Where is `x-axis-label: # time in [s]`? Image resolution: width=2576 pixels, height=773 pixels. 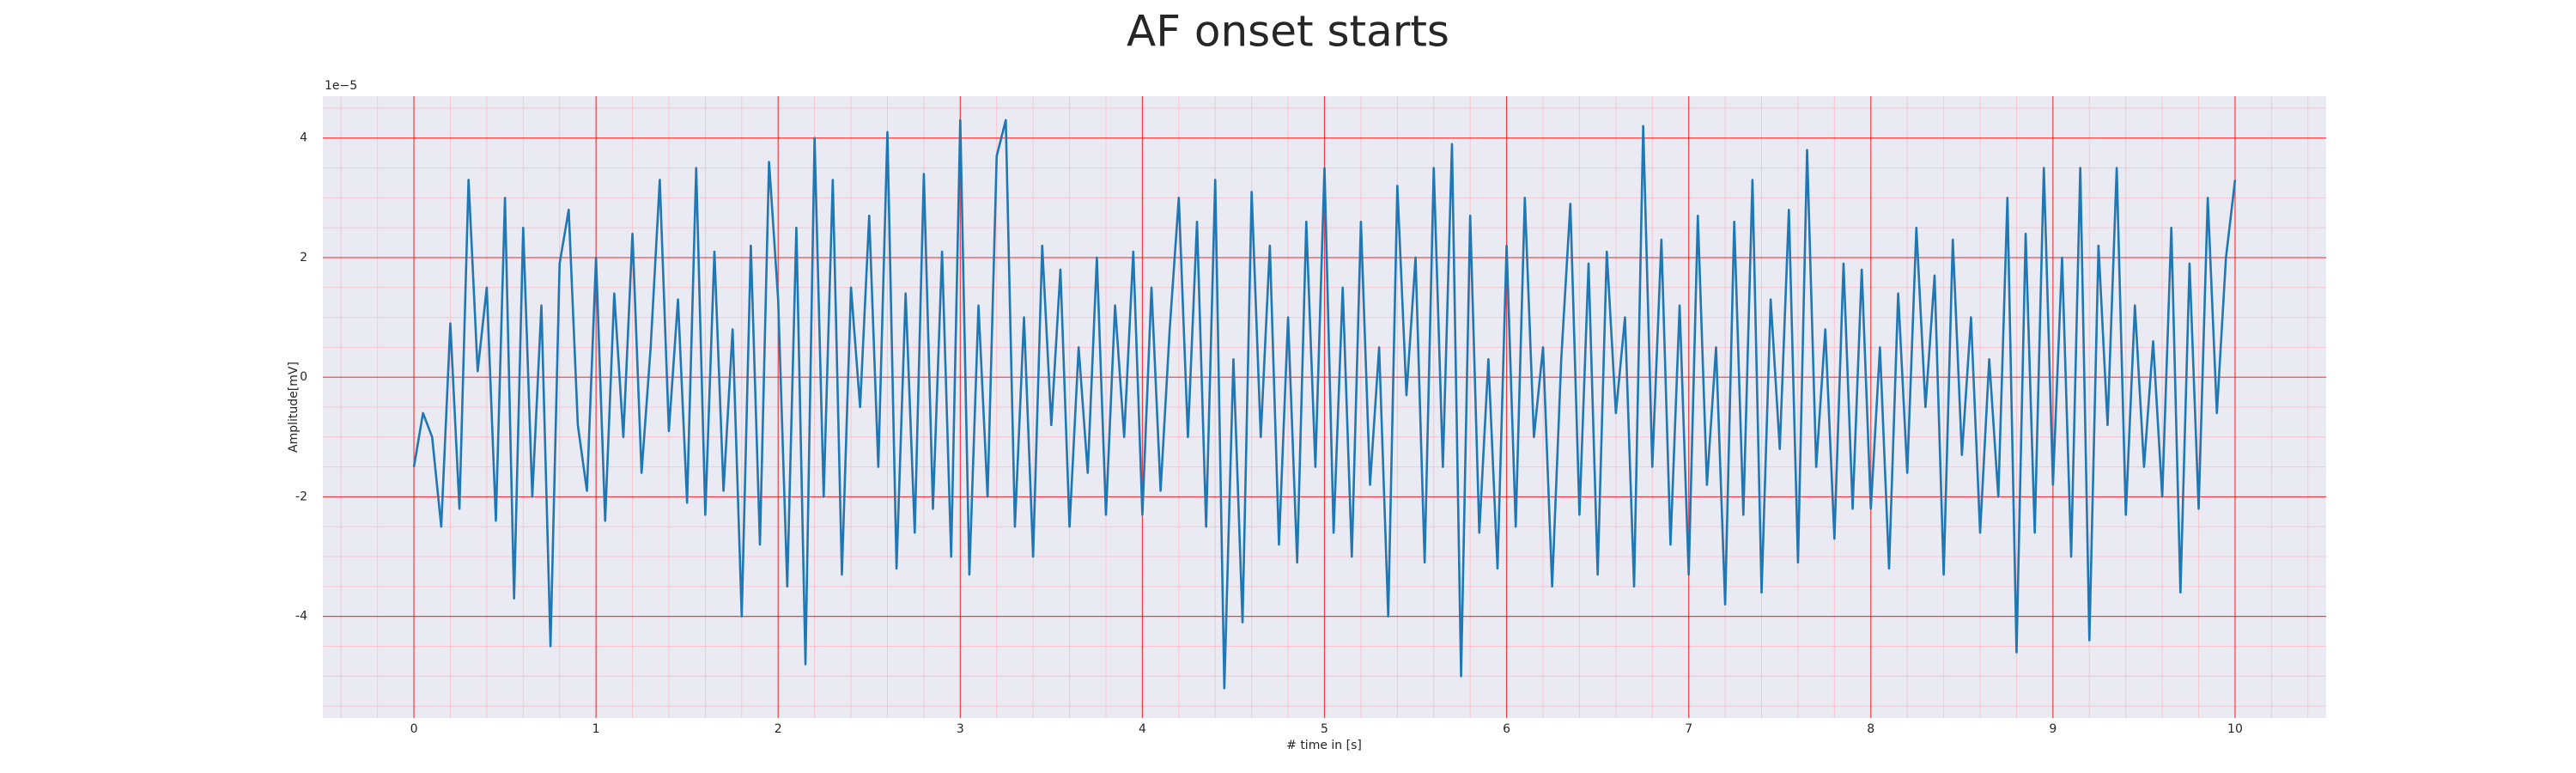
x-axis-label: # time in [s] is located at coordinates (1324, 745).